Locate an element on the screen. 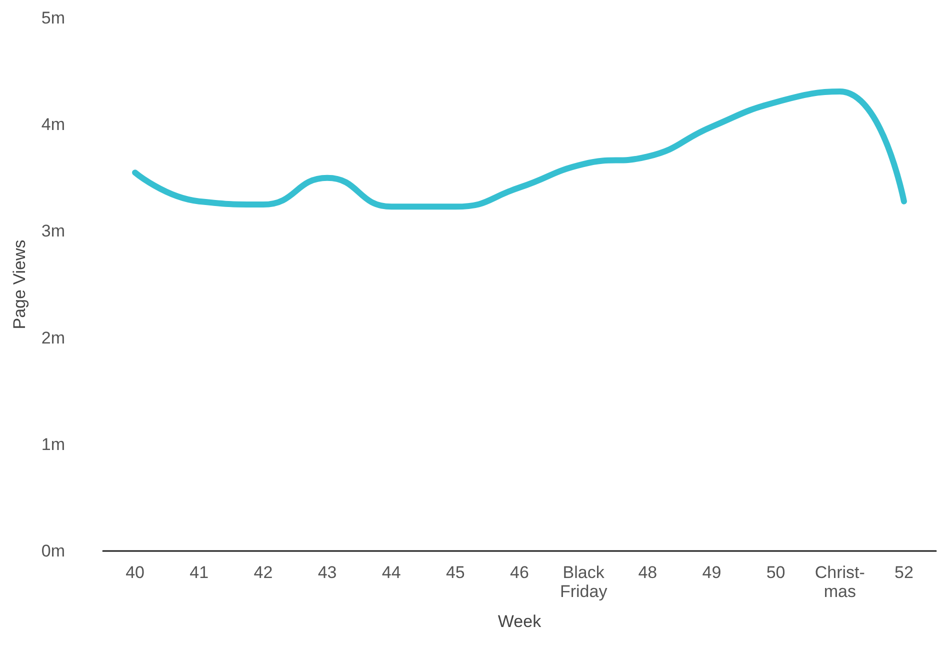 The width and height of the screenshot is (946, 647). x-tick-label: 45 is located at coordinates (455, 572).